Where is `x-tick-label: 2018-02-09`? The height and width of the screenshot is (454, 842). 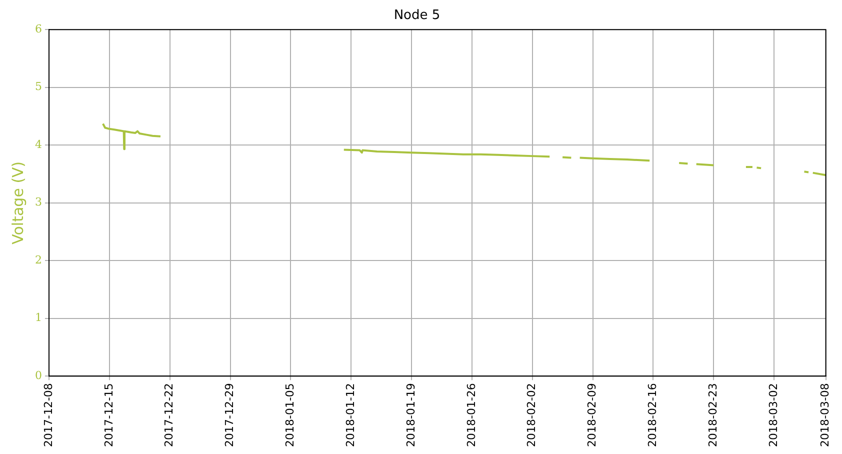
x-tick-label: 2018-02-09 is located at coordinates (592, 415).